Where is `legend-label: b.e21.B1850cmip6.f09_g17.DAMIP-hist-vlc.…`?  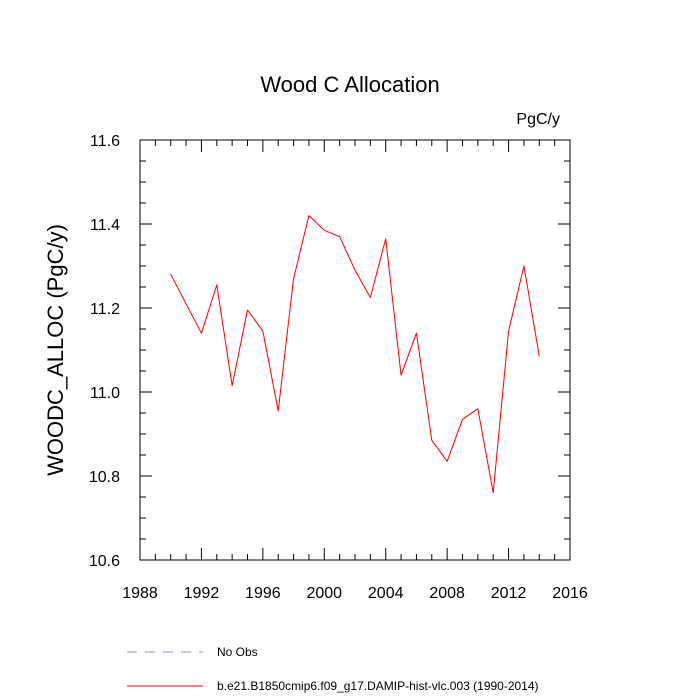
legend-label: b.e21.B1850cmip6.f09_g17.DAMIP-hist-vlc.… is located at coordinates (378, 686).